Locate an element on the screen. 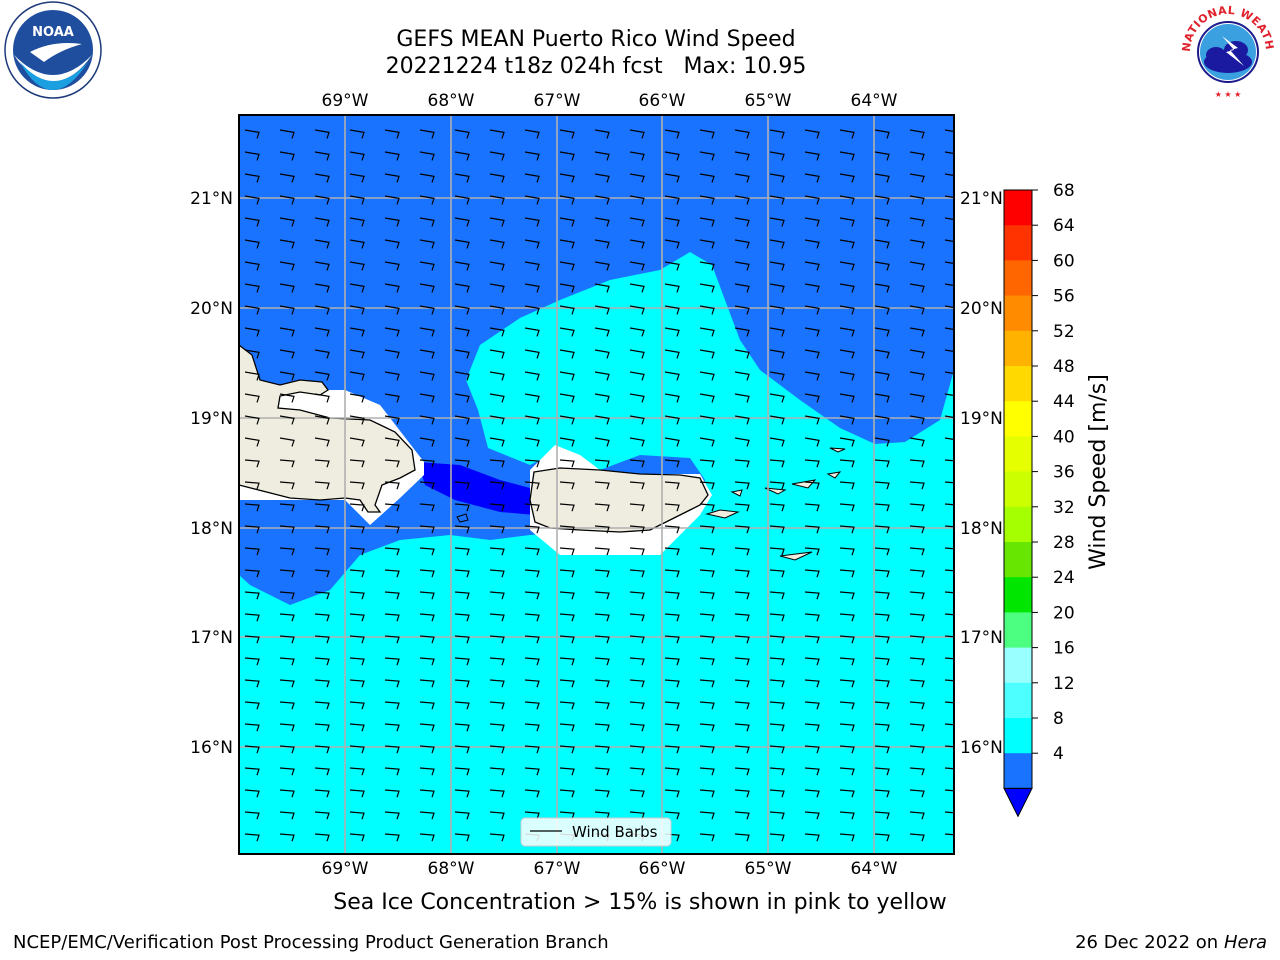  lon-label-bottom: 66°W is located at coordinates (662, 869).